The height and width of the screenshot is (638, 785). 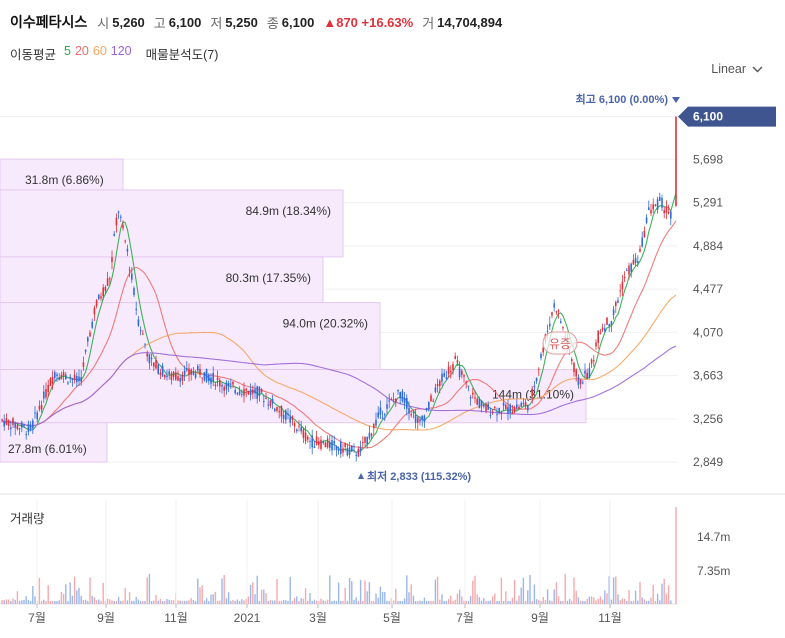 What do you see at coordinates (610, 618) in the screenshot?
I see `x-tick-label: 11월` at bounding box center [610, 618].